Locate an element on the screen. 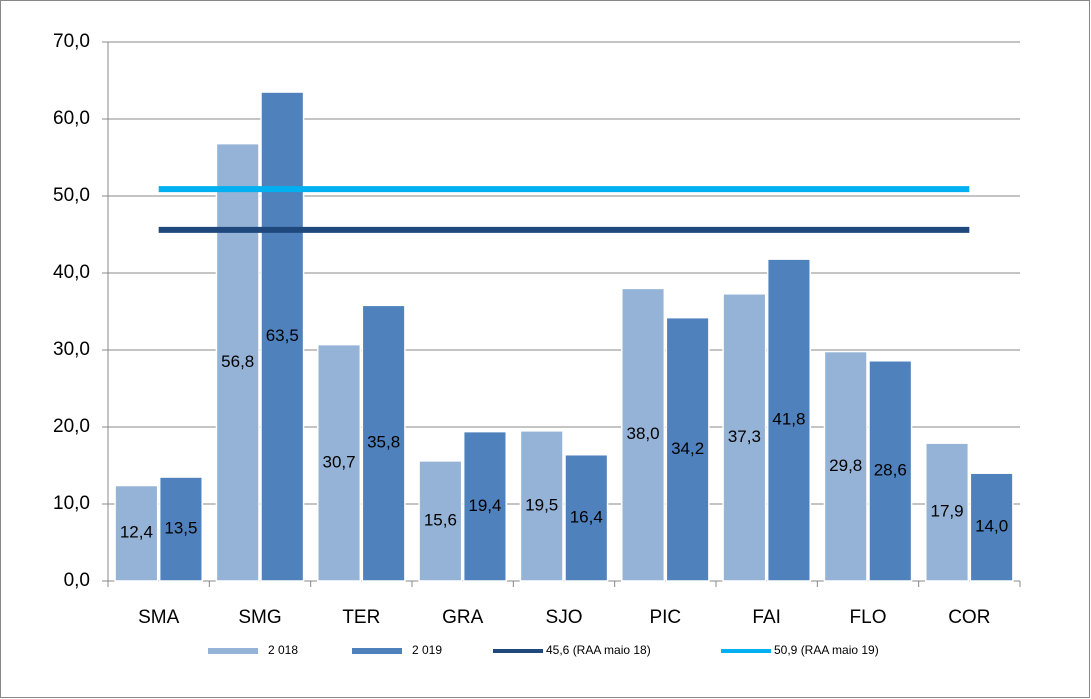 The height and width of the screenshot is (699, 1091). y-tick-label: 50,0 is located at coordinates (71, 195).